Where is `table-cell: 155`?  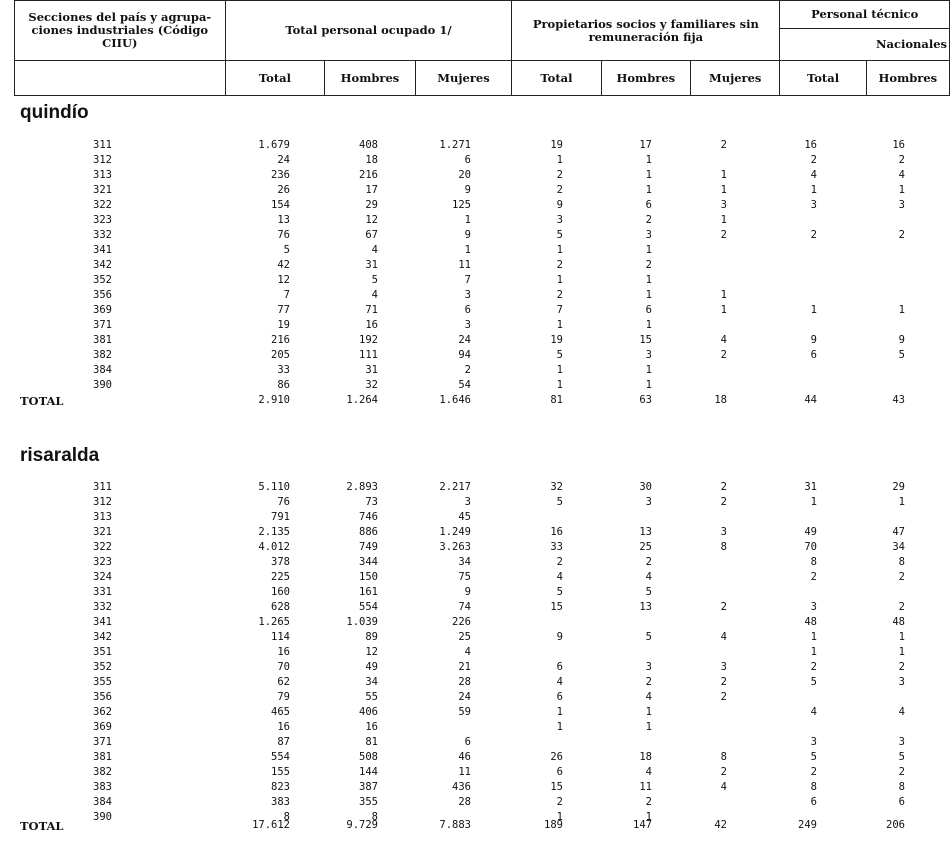
table-cell: 155 is located at coordinates (280, 772).